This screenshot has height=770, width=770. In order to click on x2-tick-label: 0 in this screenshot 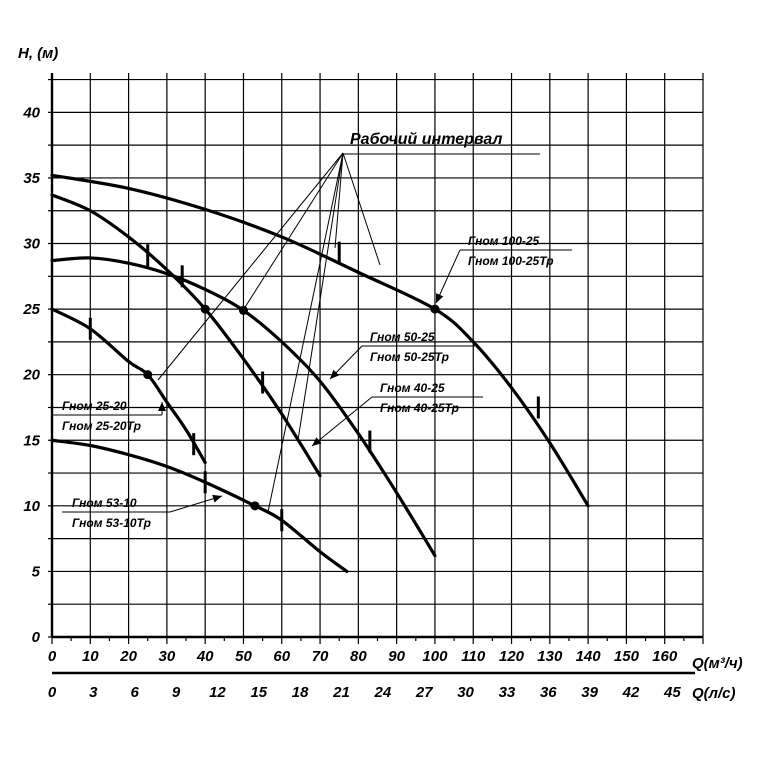, I will do `click(52, 692)`.